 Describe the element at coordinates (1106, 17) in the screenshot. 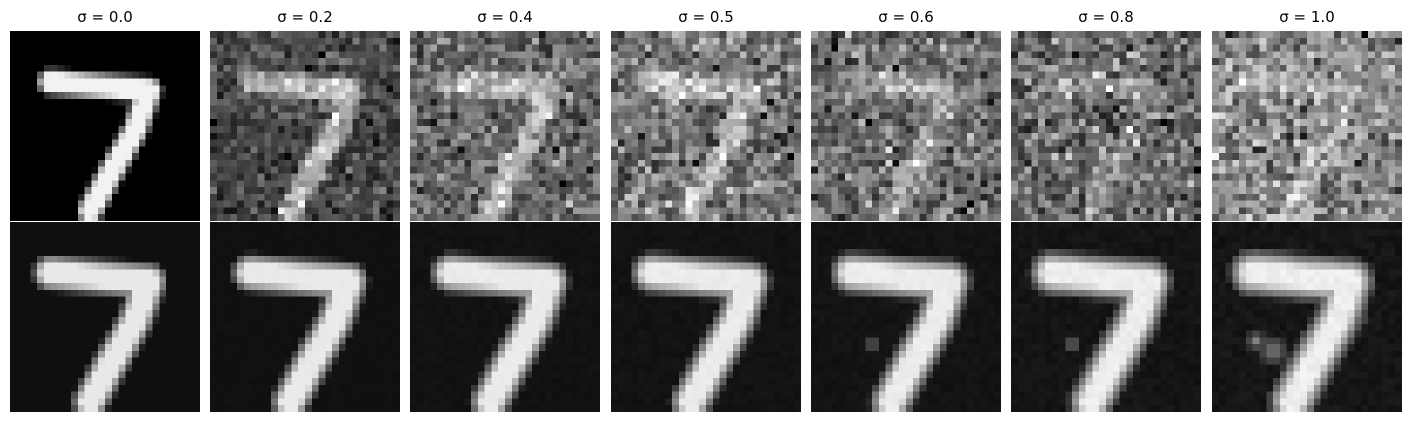

I see `column-title-5: σ = 0.8` at that location.